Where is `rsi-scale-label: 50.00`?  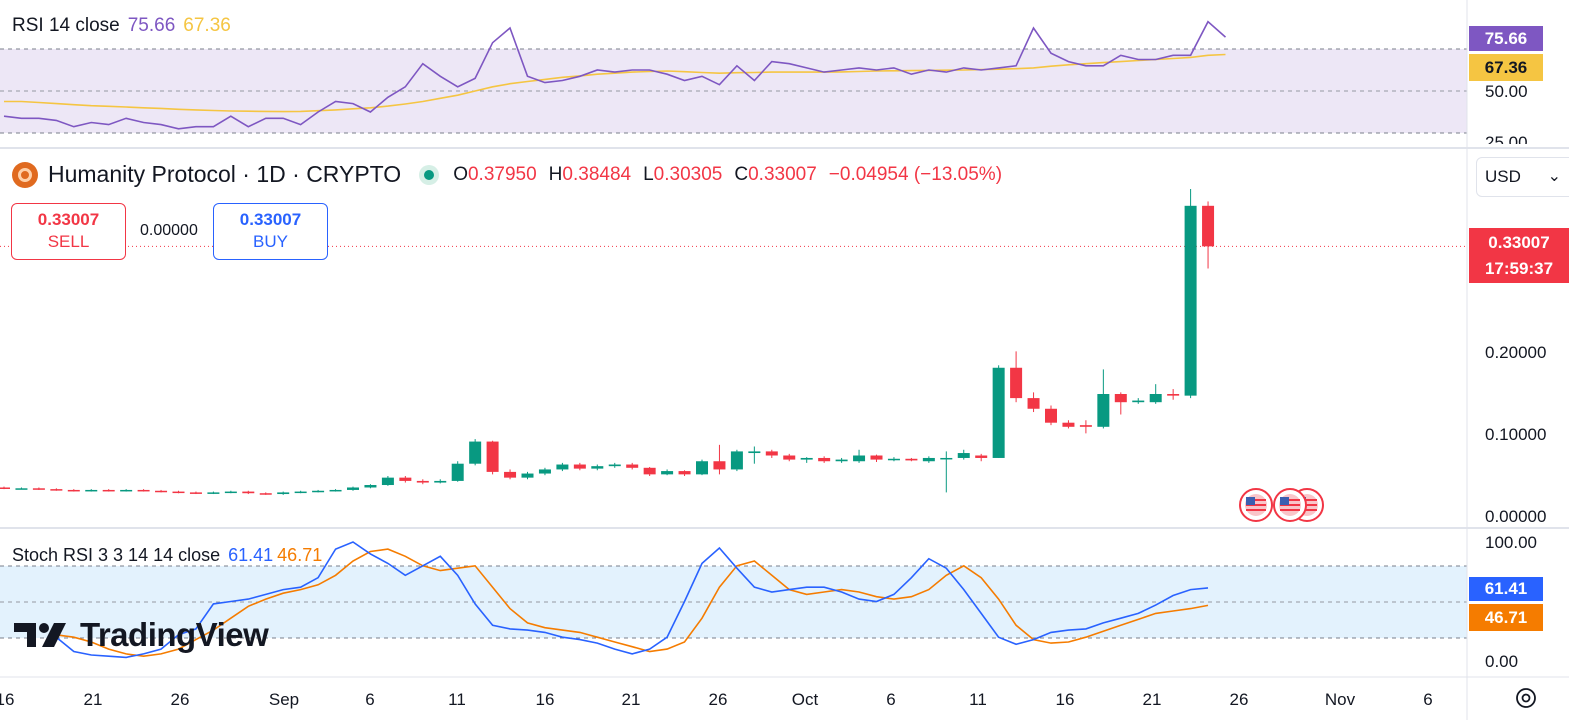
rsi-scale-label: 50.00 is located at coordinates (1506, 91).